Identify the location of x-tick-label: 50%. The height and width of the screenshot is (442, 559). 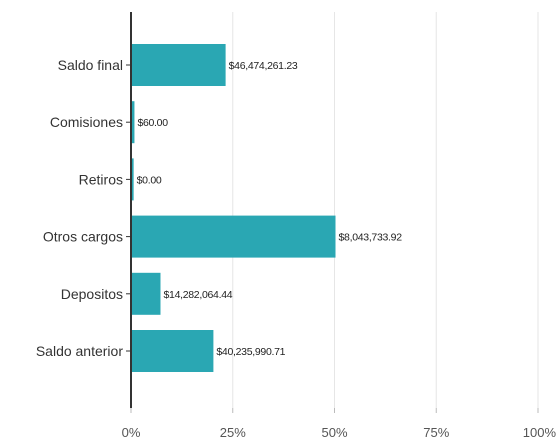
(334, 432).